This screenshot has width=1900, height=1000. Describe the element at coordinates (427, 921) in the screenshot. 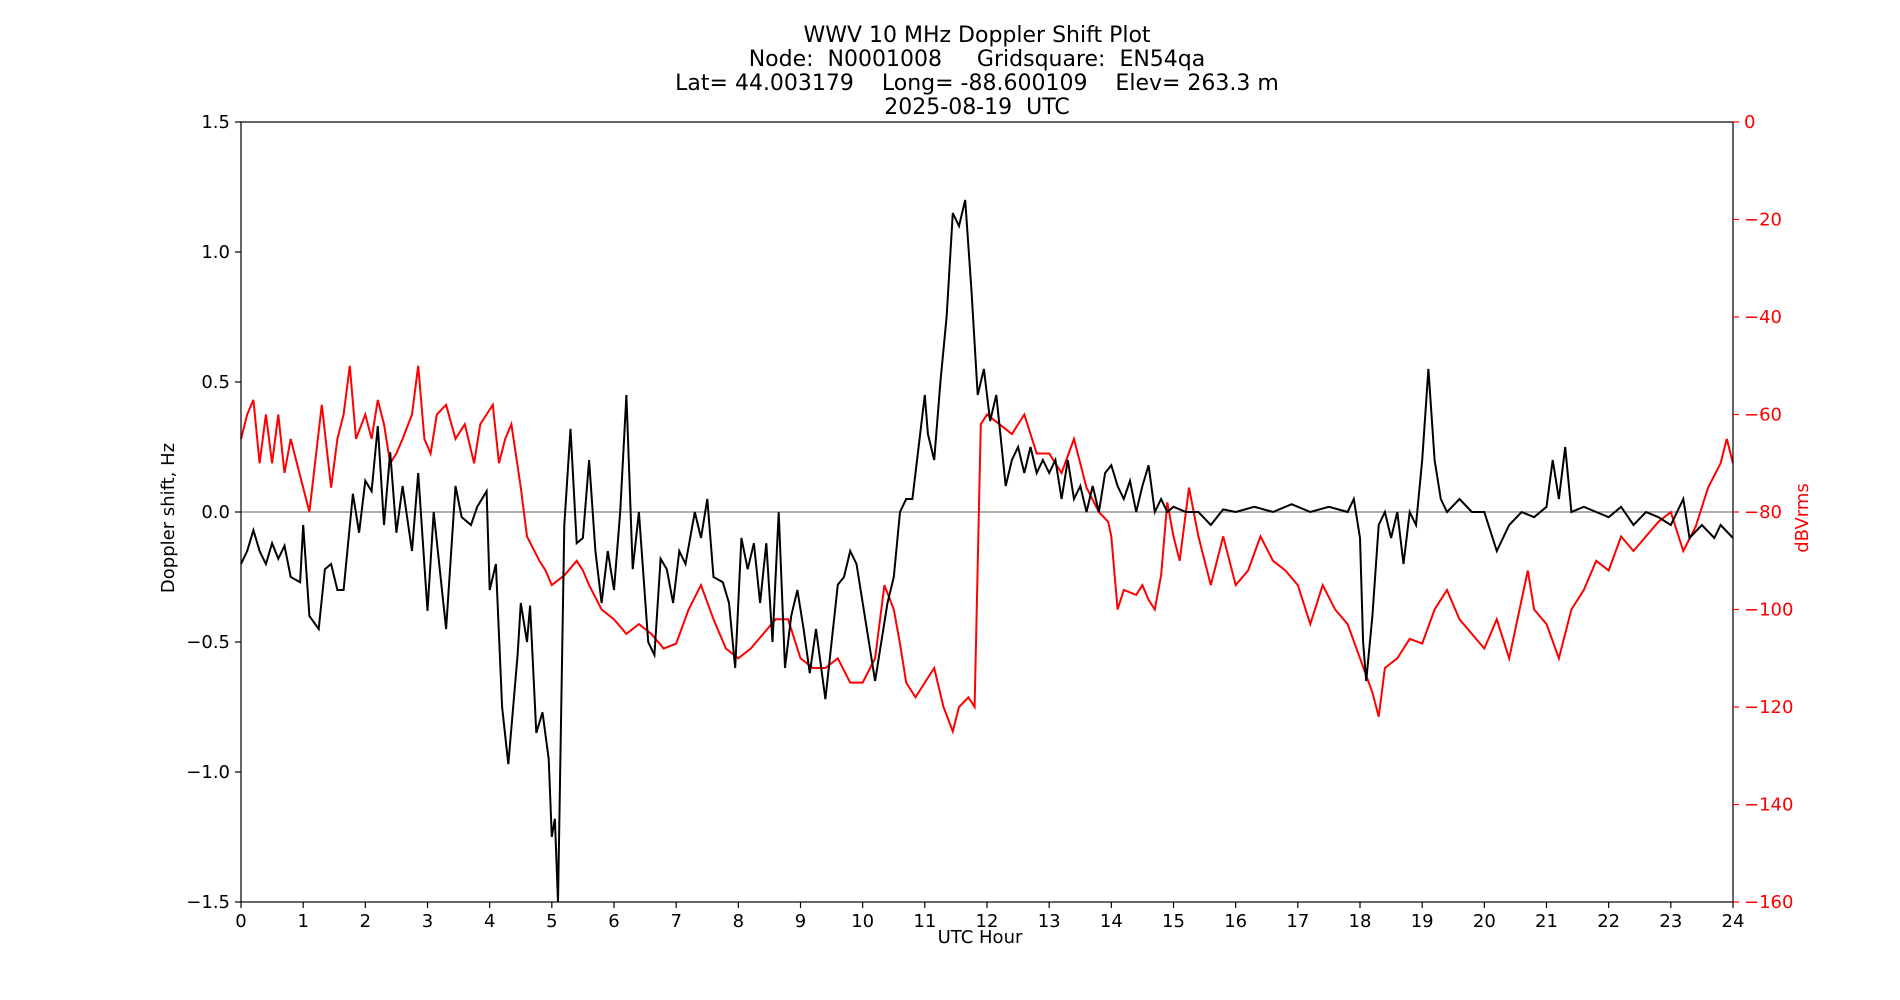

I see `x-tick-label: 3` at that location.